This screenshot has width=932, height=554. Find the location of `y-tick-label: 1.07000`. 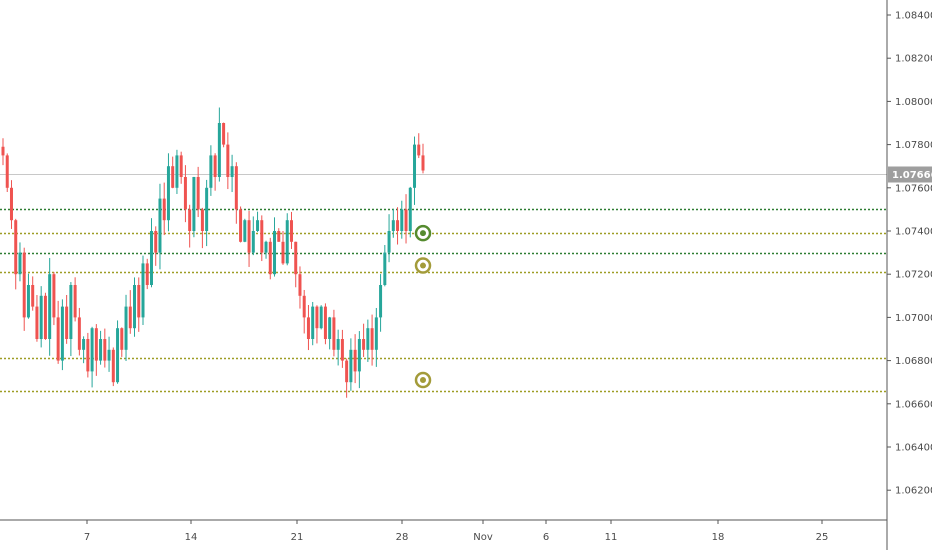

y-tick-label: 1.07000 is located at coordinates (913, 318).